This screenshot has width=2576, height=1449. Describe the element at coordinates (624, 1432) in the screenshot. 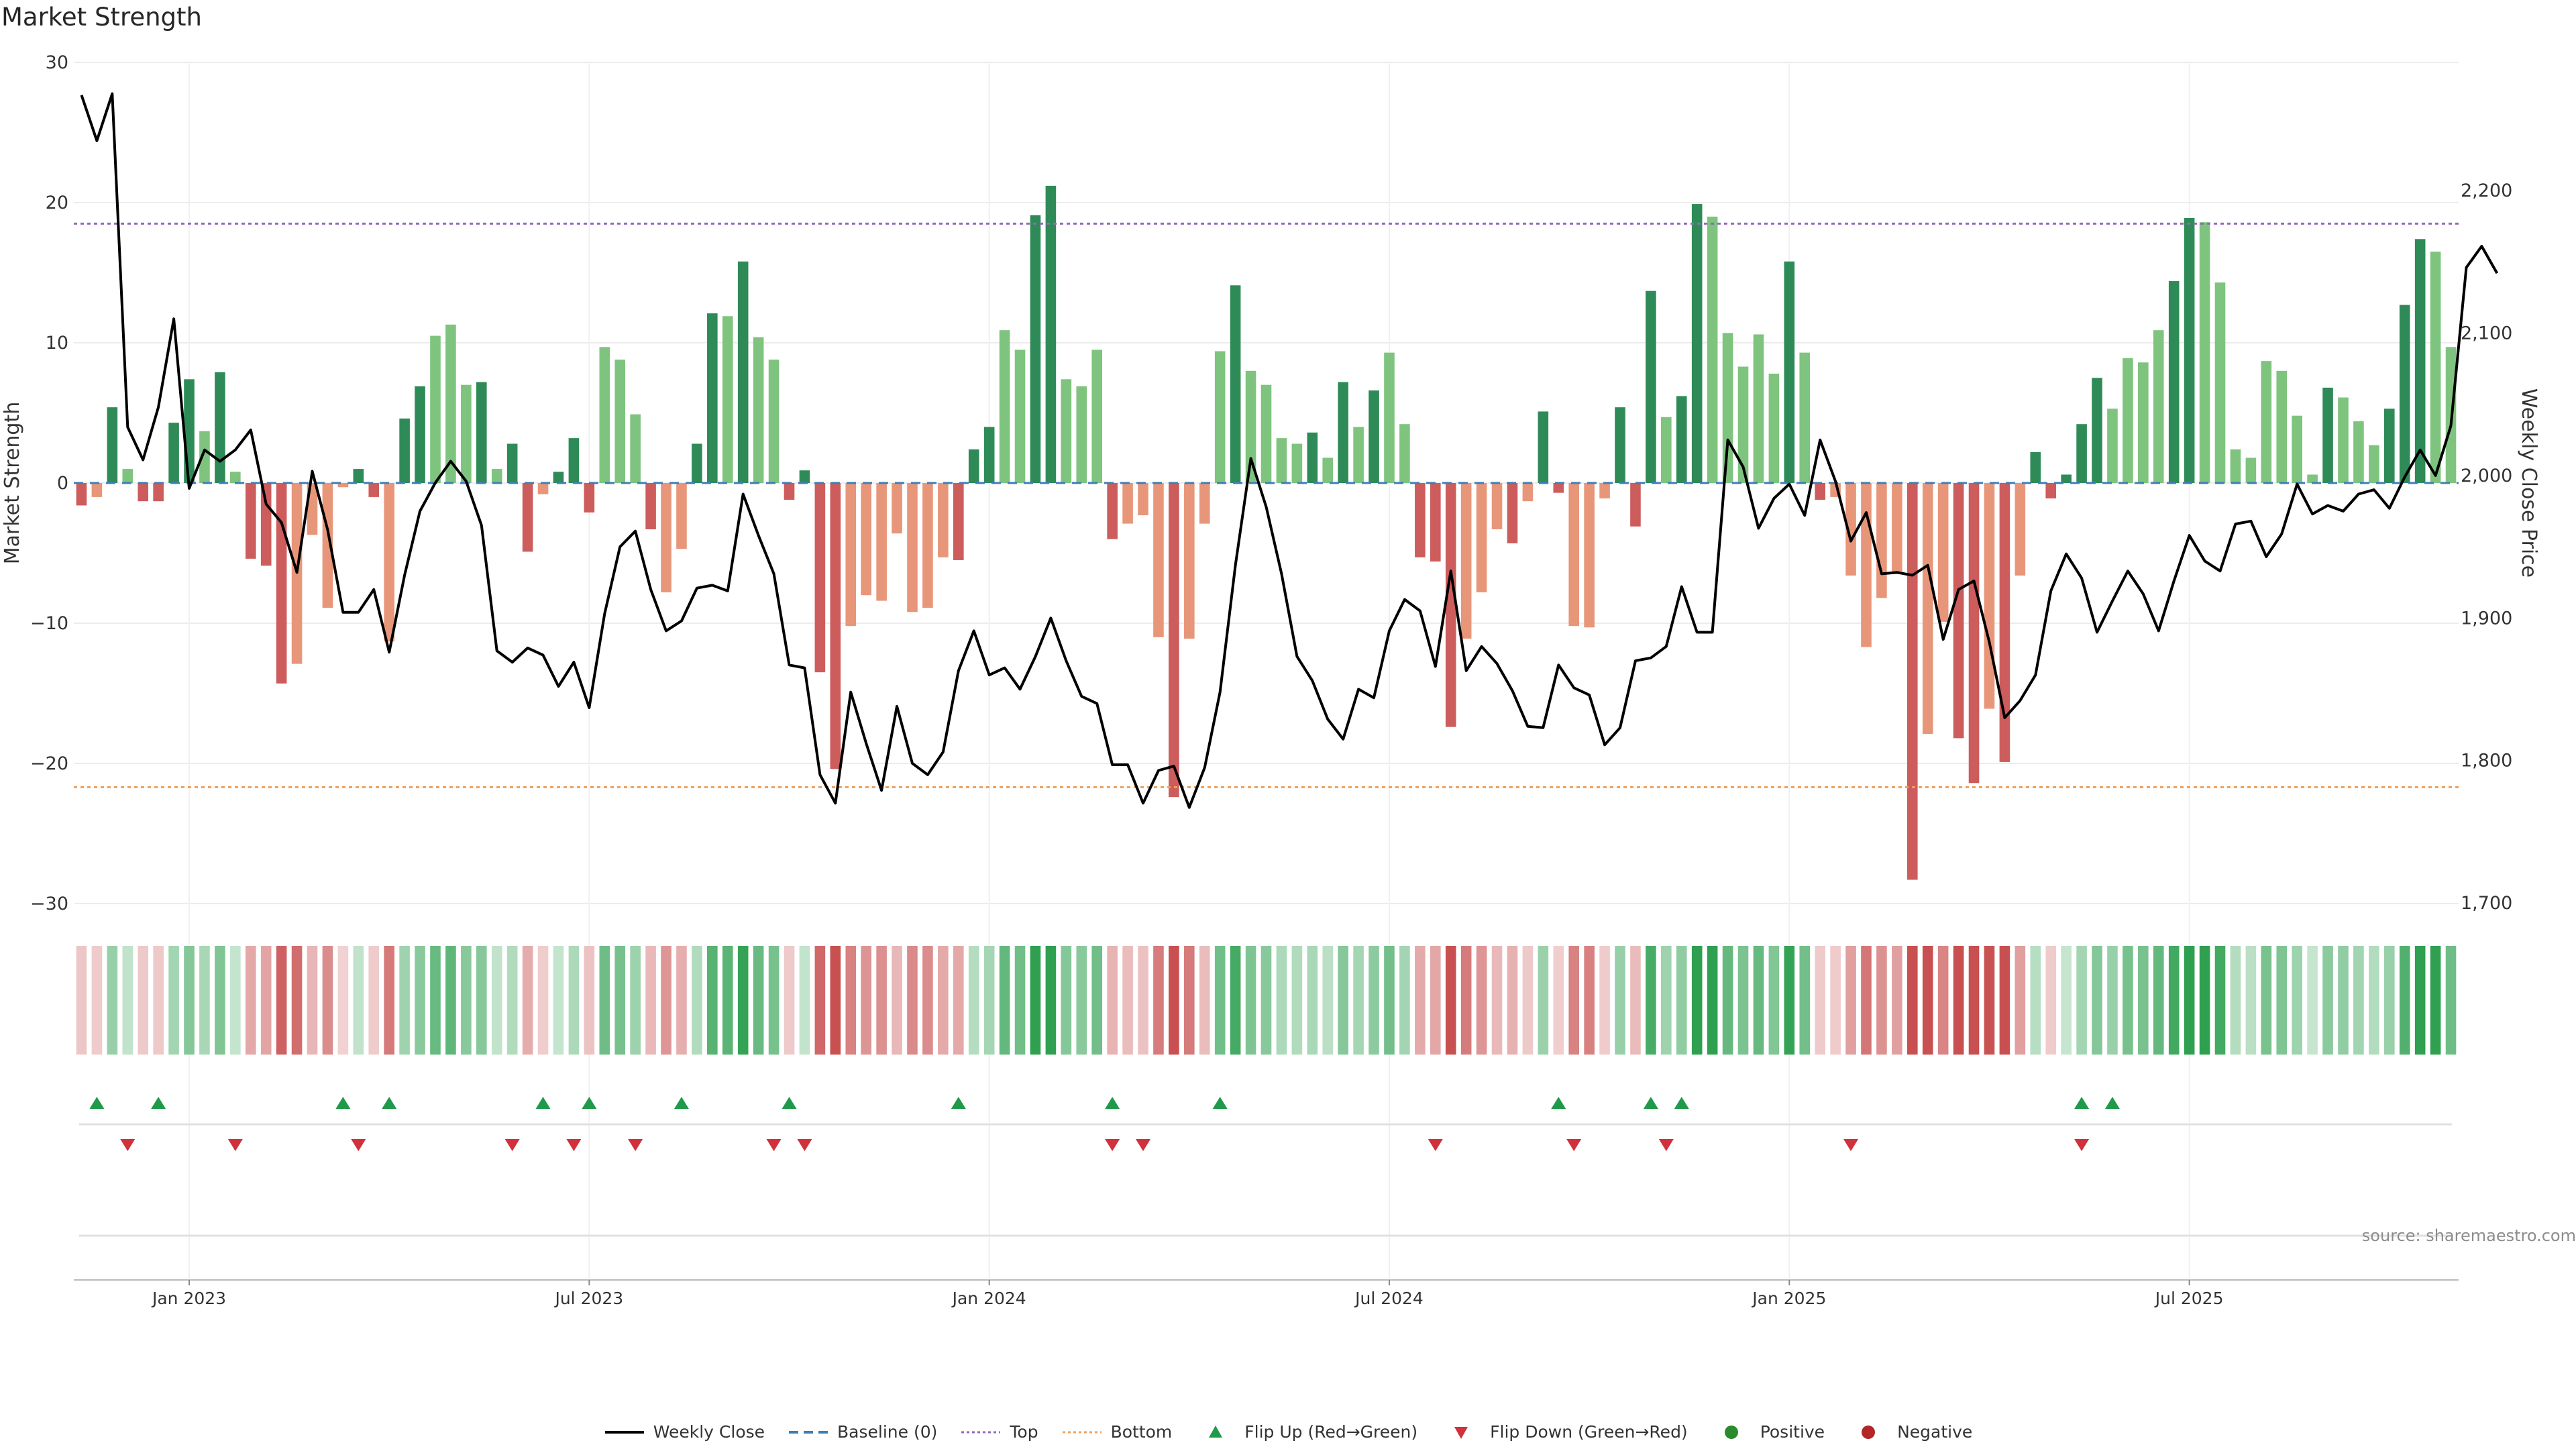

I see `line-icon` at that location.